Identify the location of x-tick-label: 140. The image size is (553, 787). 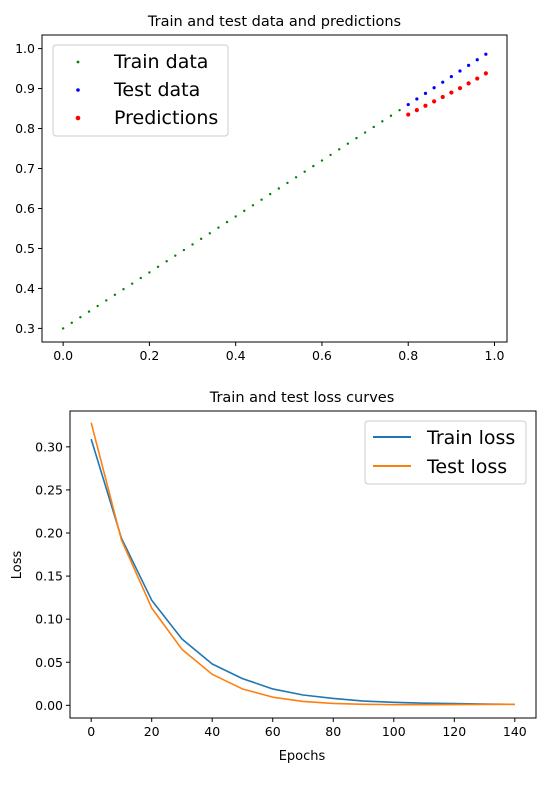
(515, 731).